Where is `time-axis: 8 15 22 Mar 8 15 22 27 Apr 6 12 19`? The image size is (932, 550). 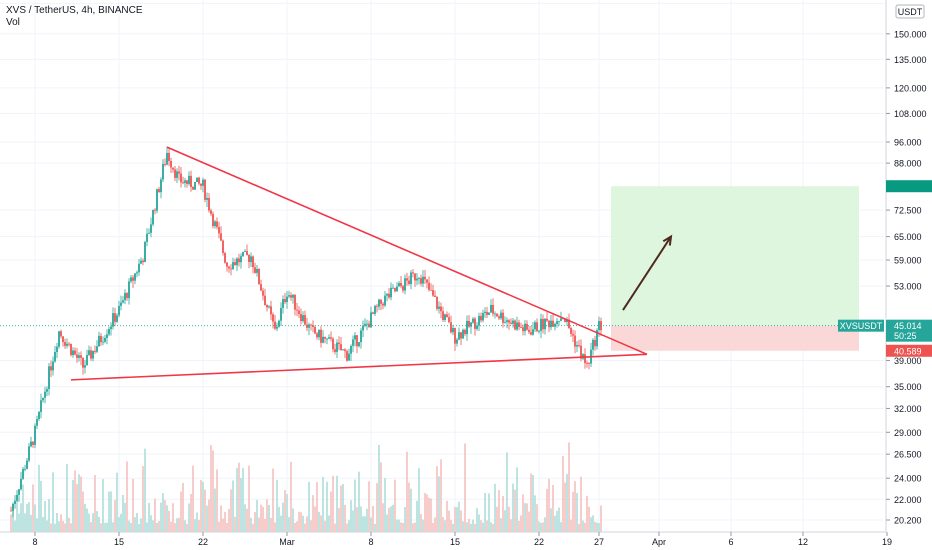
time-axis: 8 15 22 Mar 8 15 22 27 Apr 6 12 19 is located at coordinates (446, 539).